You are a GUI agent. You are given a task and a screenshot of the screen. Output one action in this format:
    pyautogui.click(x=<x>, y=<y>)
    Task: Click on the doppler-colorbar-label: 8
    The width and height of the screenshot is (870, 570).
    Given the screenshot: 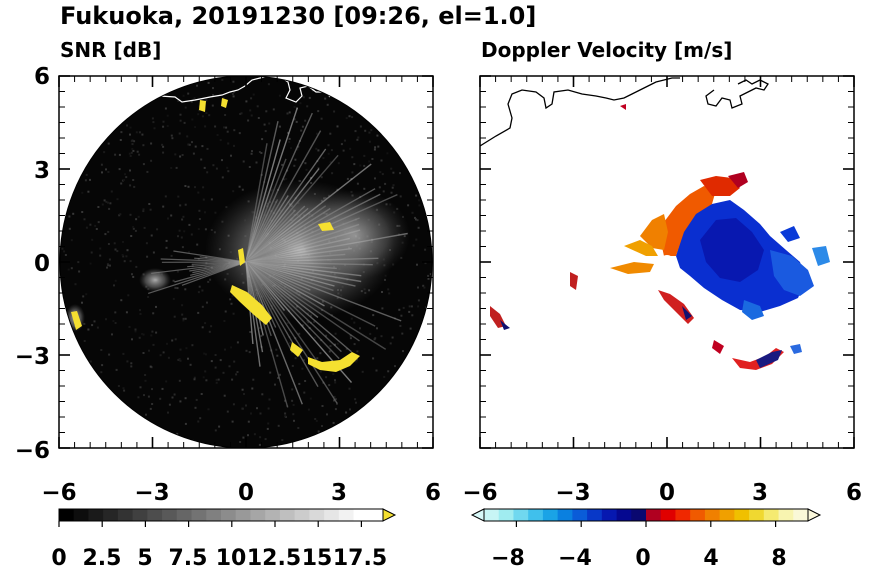 What is the action you would take?
    pyautogui.click(x=778, y=558)
    